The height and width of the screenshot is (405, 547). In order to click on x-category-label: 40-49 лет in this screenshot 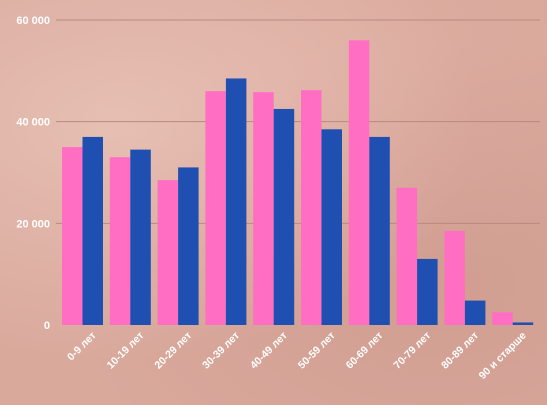, I will do `click(269, 351)`.